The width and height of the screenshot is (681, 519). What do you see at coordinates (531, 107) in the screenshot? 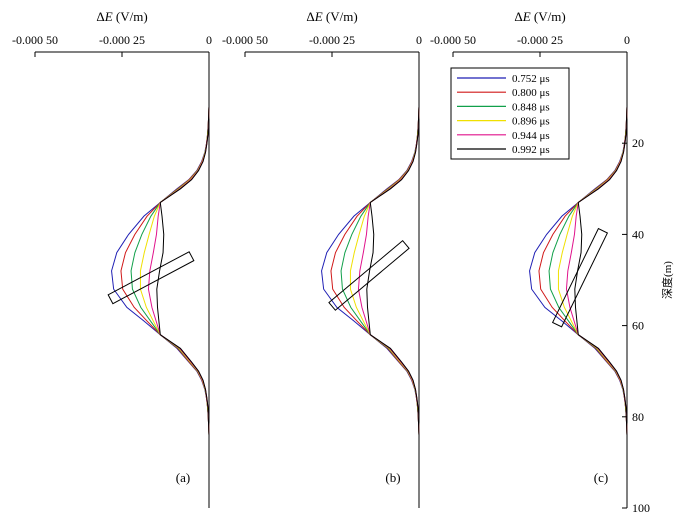
I see `legend-label-3: 0.848 μs` at bounding box center [531, 107].